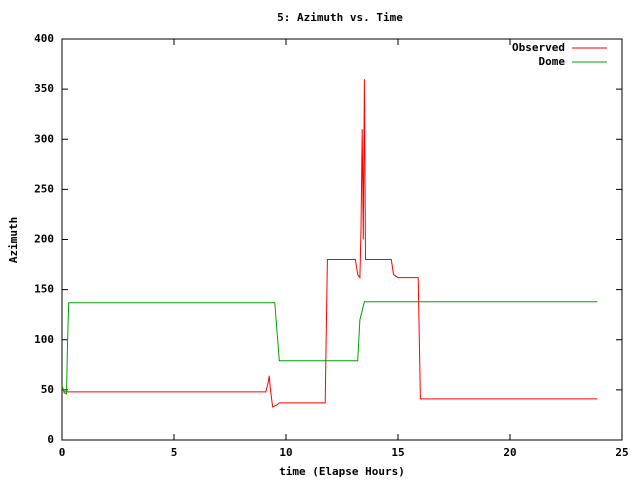  What do you see at coordinates (44, 339) in the screenshot?
I see `y-tick-label: 100` at bounding box center [44, 339].